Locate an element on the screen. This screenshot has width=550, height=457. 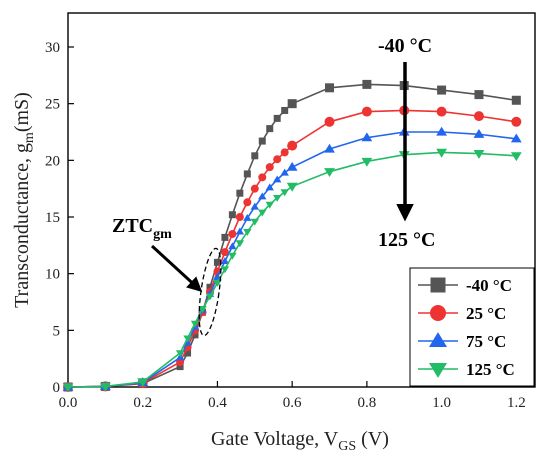
x-axis-title: Gate Voltage, VGS (V) is located at coordinates (300, 441).